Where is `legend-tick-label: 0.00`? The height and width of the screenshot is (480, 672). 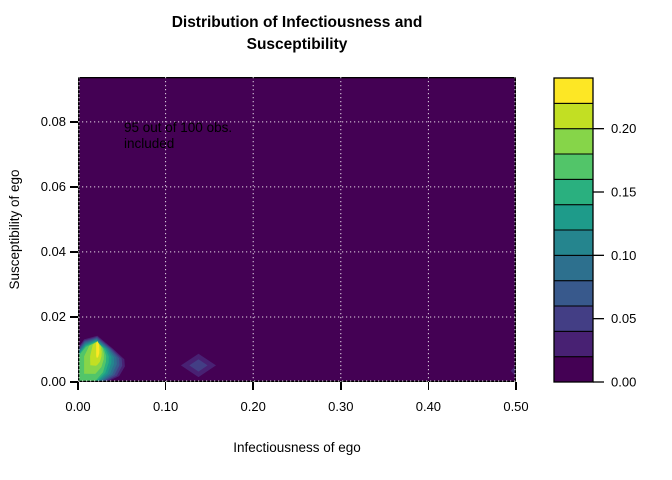
legend-tick-label: 0.00 is located at coordinates (623, 381).